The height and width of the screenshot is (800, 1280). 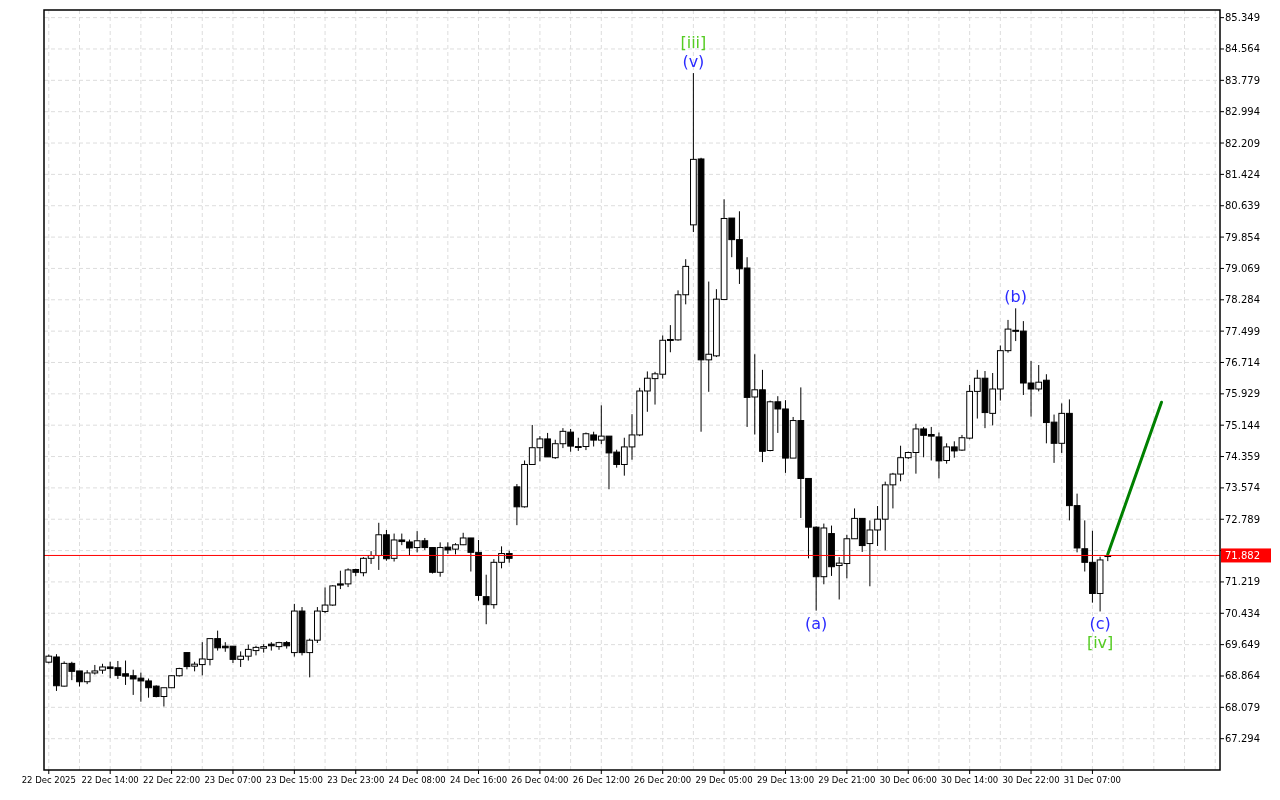 I want to click on annotation: (b), so click(x=1016, y=297).